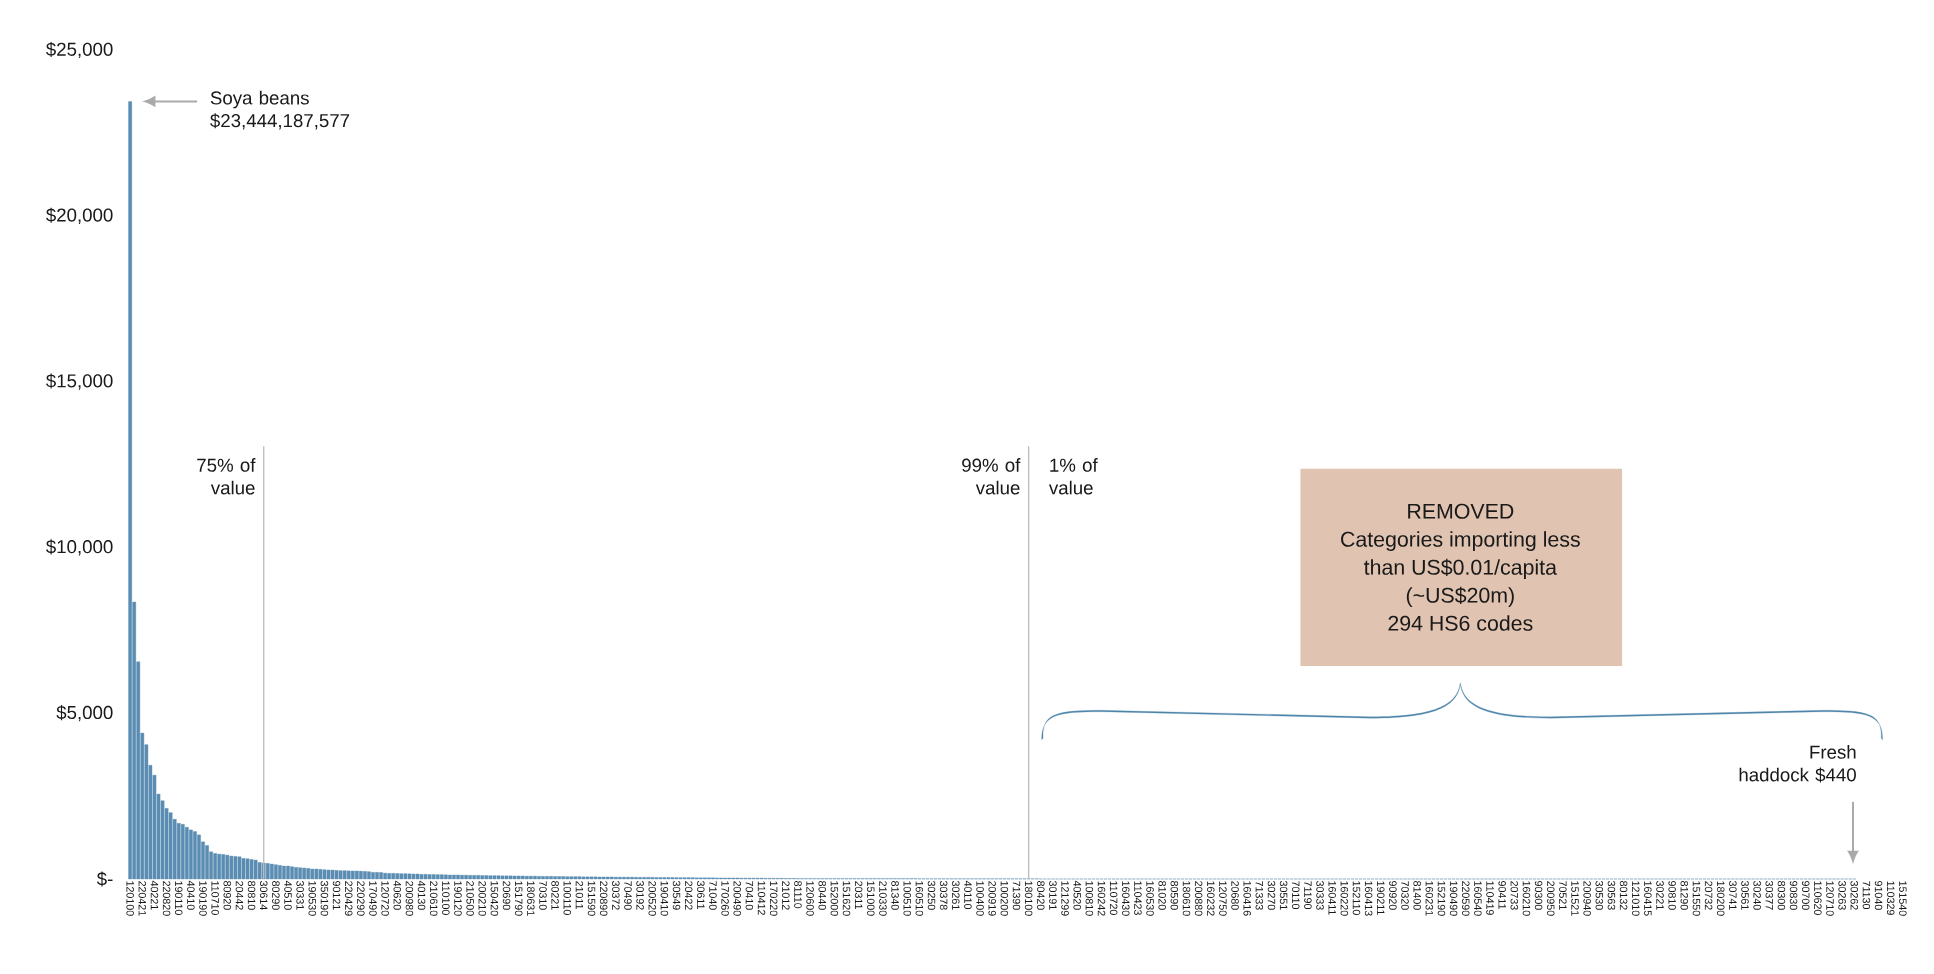 The height and width of the screenshot is (974, 1934). What do you see at coordinates (1126, 898) in the screenshot?
I see `x-tick-label: 160430` at bounding box center [1126, 898].